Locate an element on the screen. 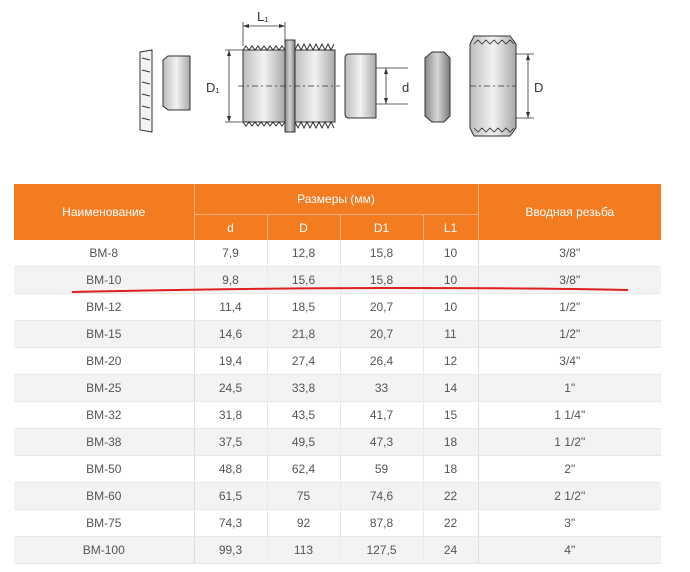 The image size is (690, 572). cell-d: 19,4 is located at coordinates (230, 361).